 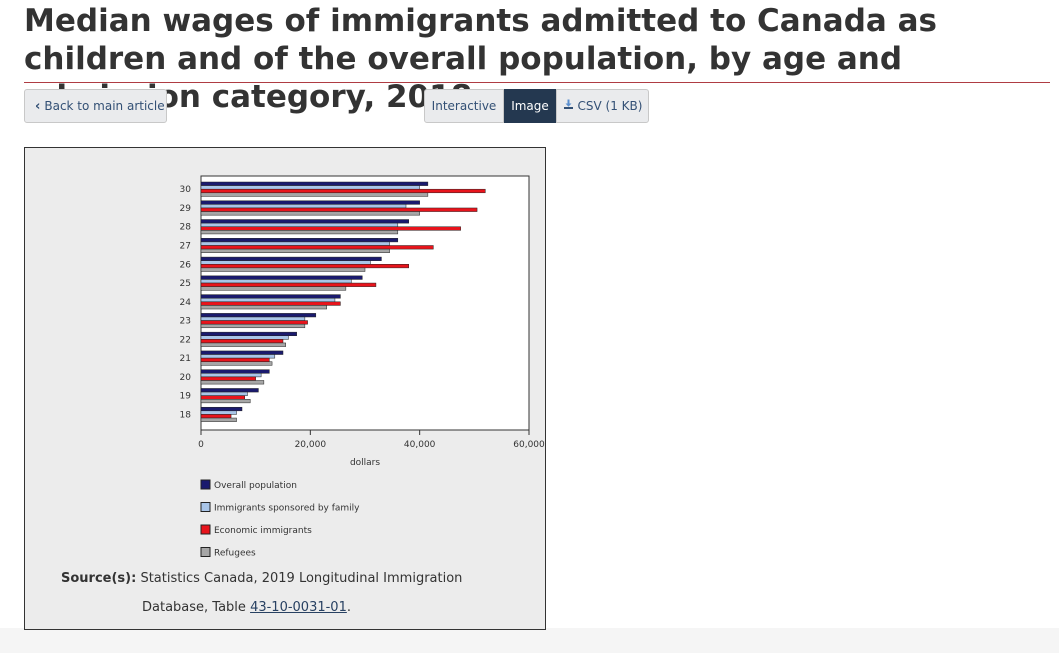 I want to click on source-text-line2: Database, Table, so click(x=194, y=607).